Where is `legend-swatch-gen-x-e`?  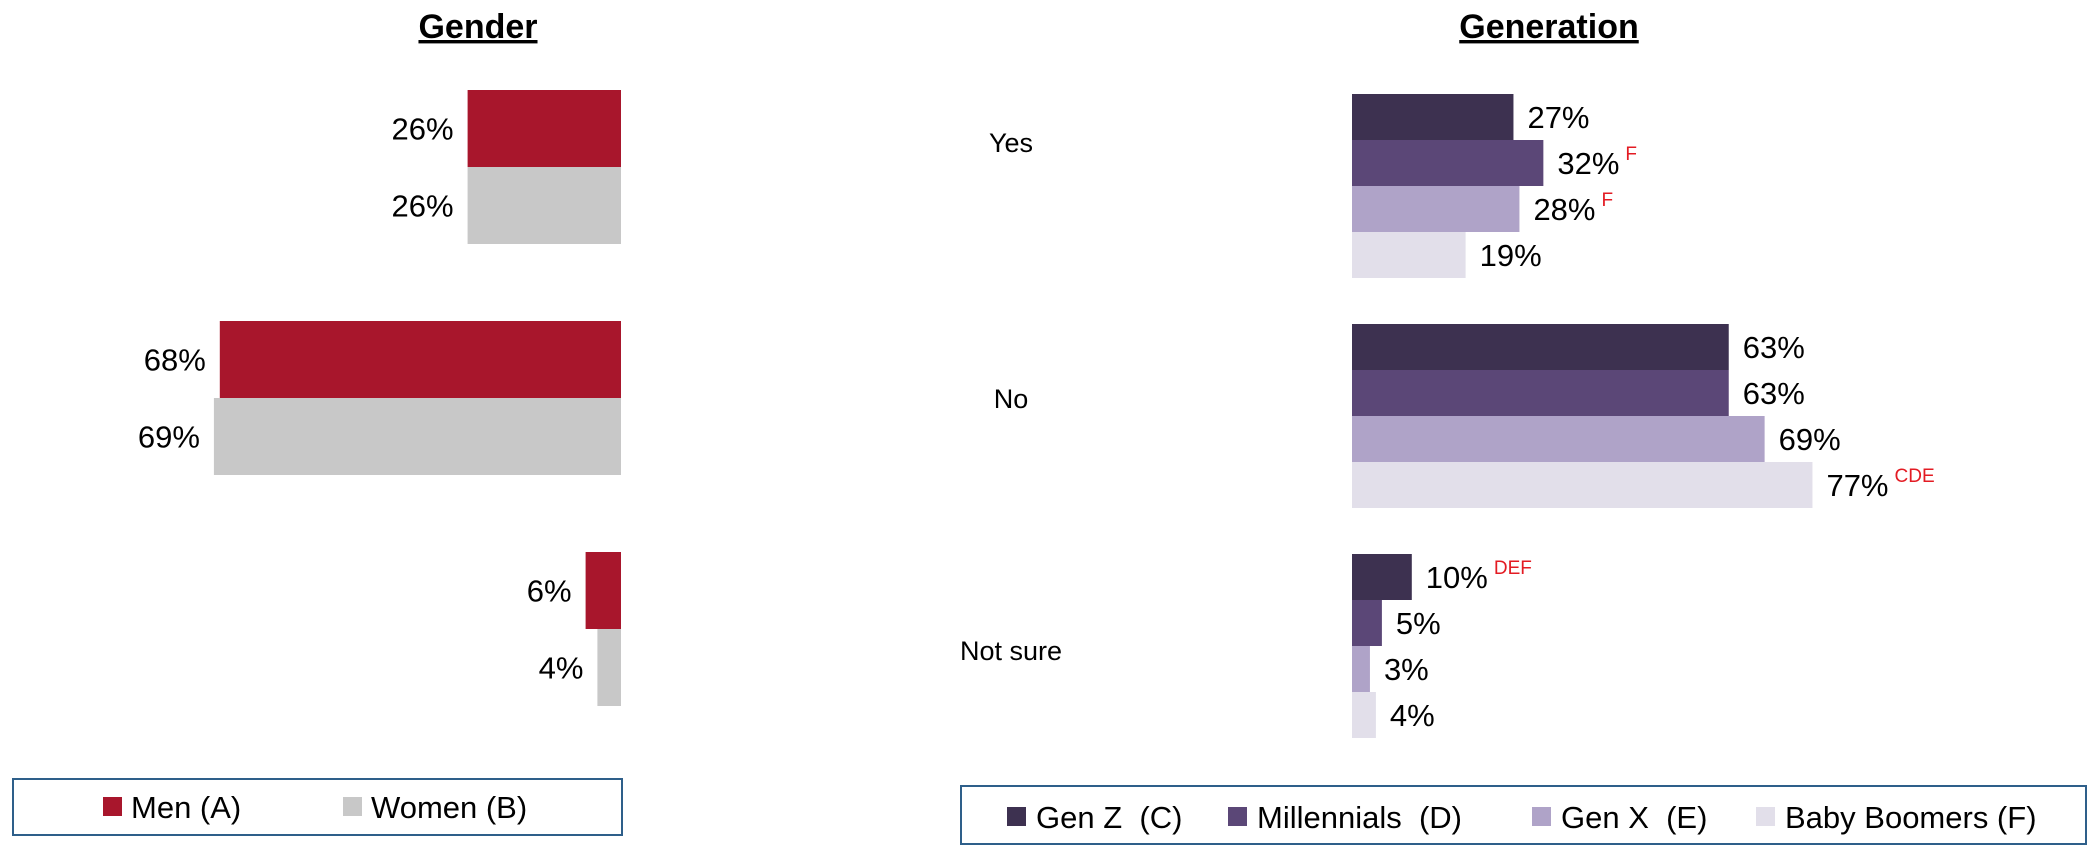 legend-swatch-gen-x-e is located at coordinates (1541, 816).